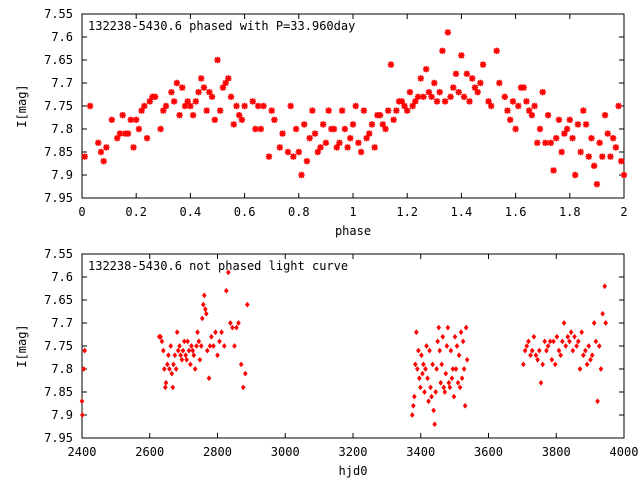 This screenshot has width=640, height=480. I want to click on x-tick-label: 3400, so click(420, 452).